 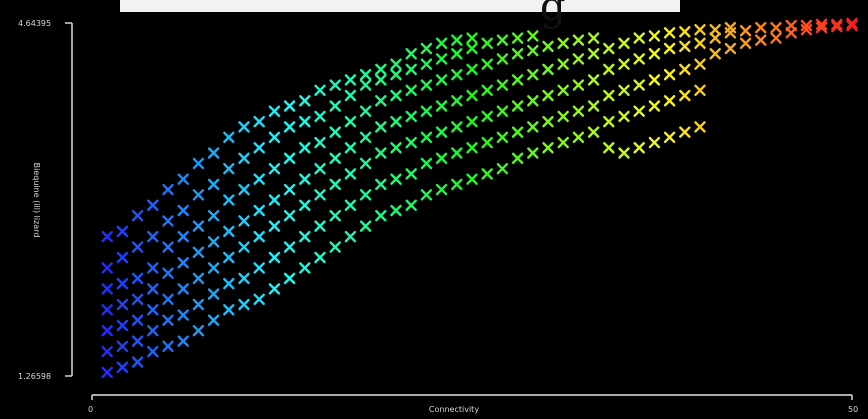 I want to click on x-axis-title: Connectivity, so click(x=454, y=409).